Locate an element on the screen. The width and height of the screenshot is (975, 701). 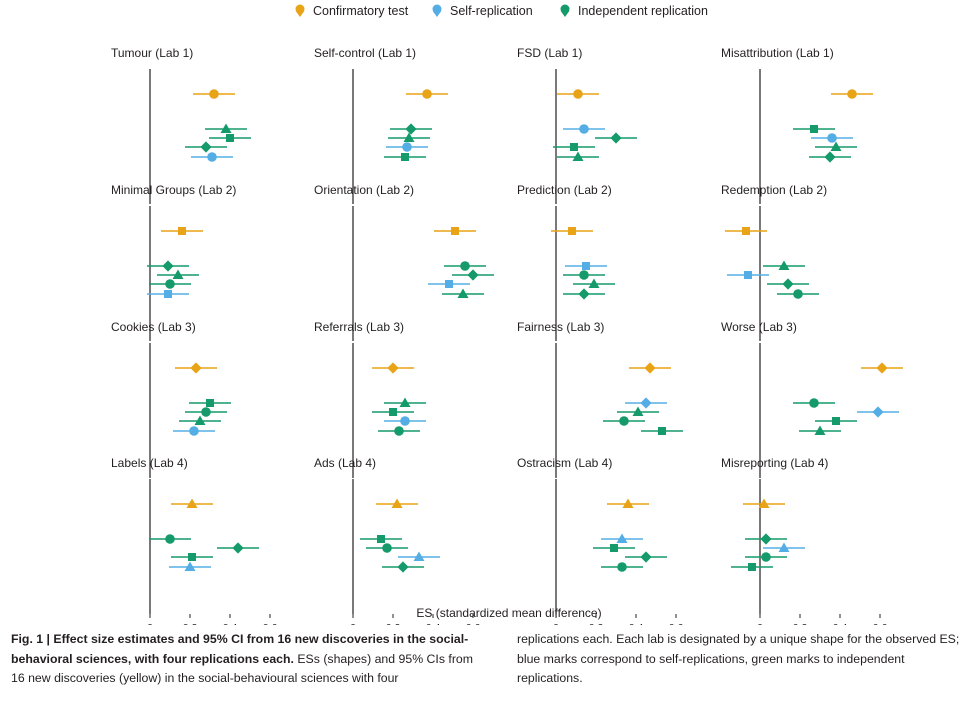
panel: Ads (Lab 4) 0 0.2 0.4 0.6 is located at coordinates (397, 540).